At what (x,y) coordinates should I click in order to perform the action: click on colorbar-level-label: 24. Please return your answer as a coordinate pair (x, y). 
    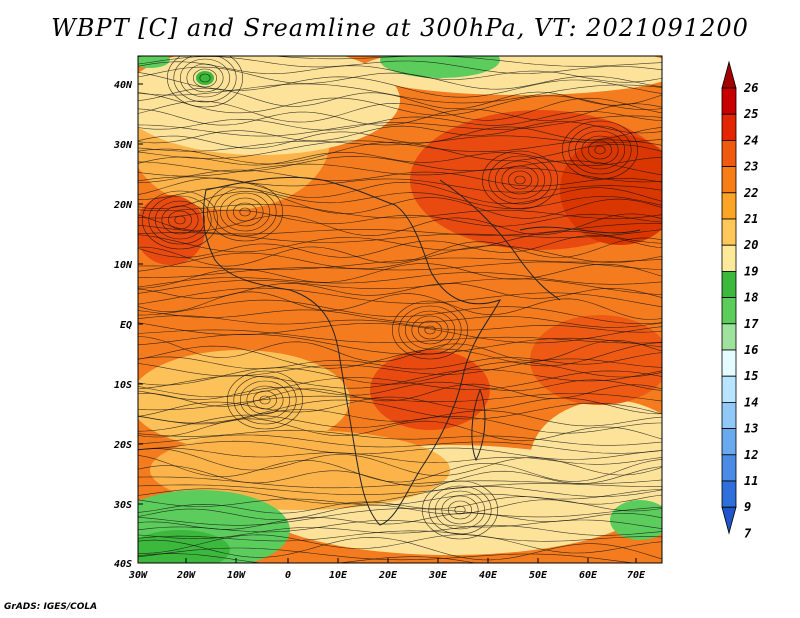
    Looking at the image, I should click on (750, 140).